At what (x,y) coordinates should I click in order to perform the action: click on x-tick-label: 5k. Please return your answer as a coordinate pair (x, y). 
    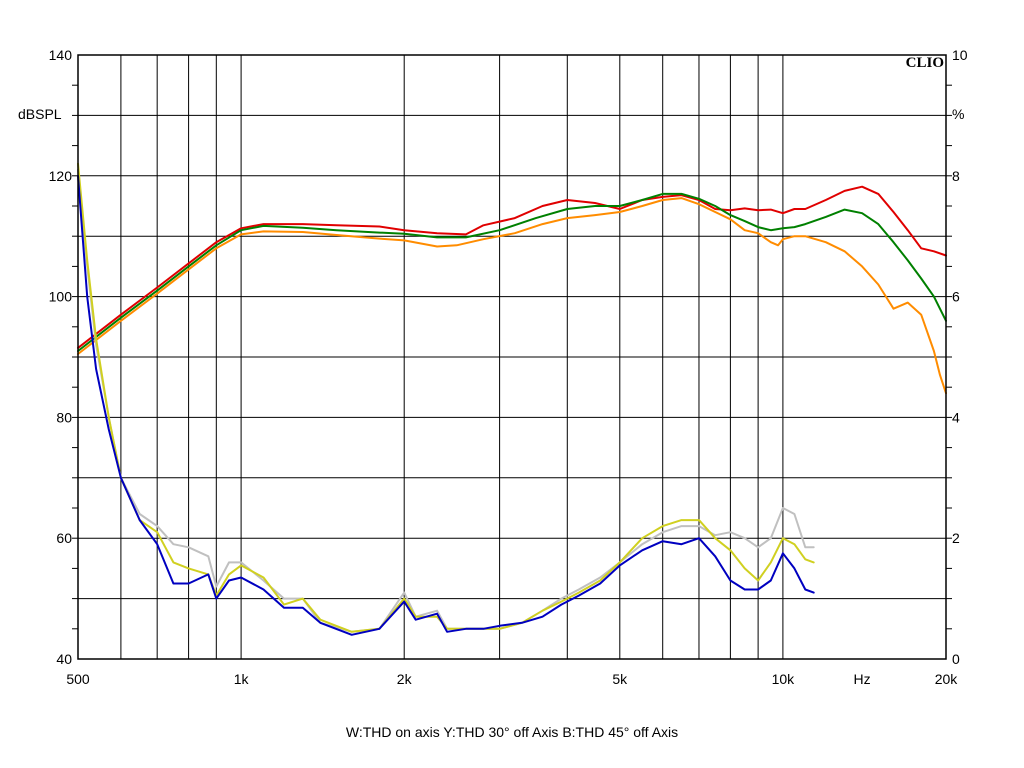
    Looking at the image, I should click on (620, 679).